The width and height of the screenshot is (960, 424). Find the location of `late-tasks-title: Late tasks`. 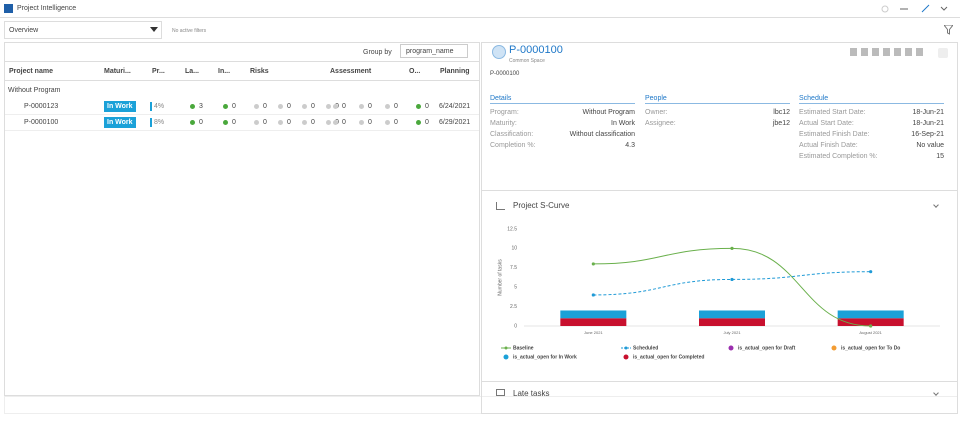

late-tasks-title: Late tasks is located at coordinates (531, 393).